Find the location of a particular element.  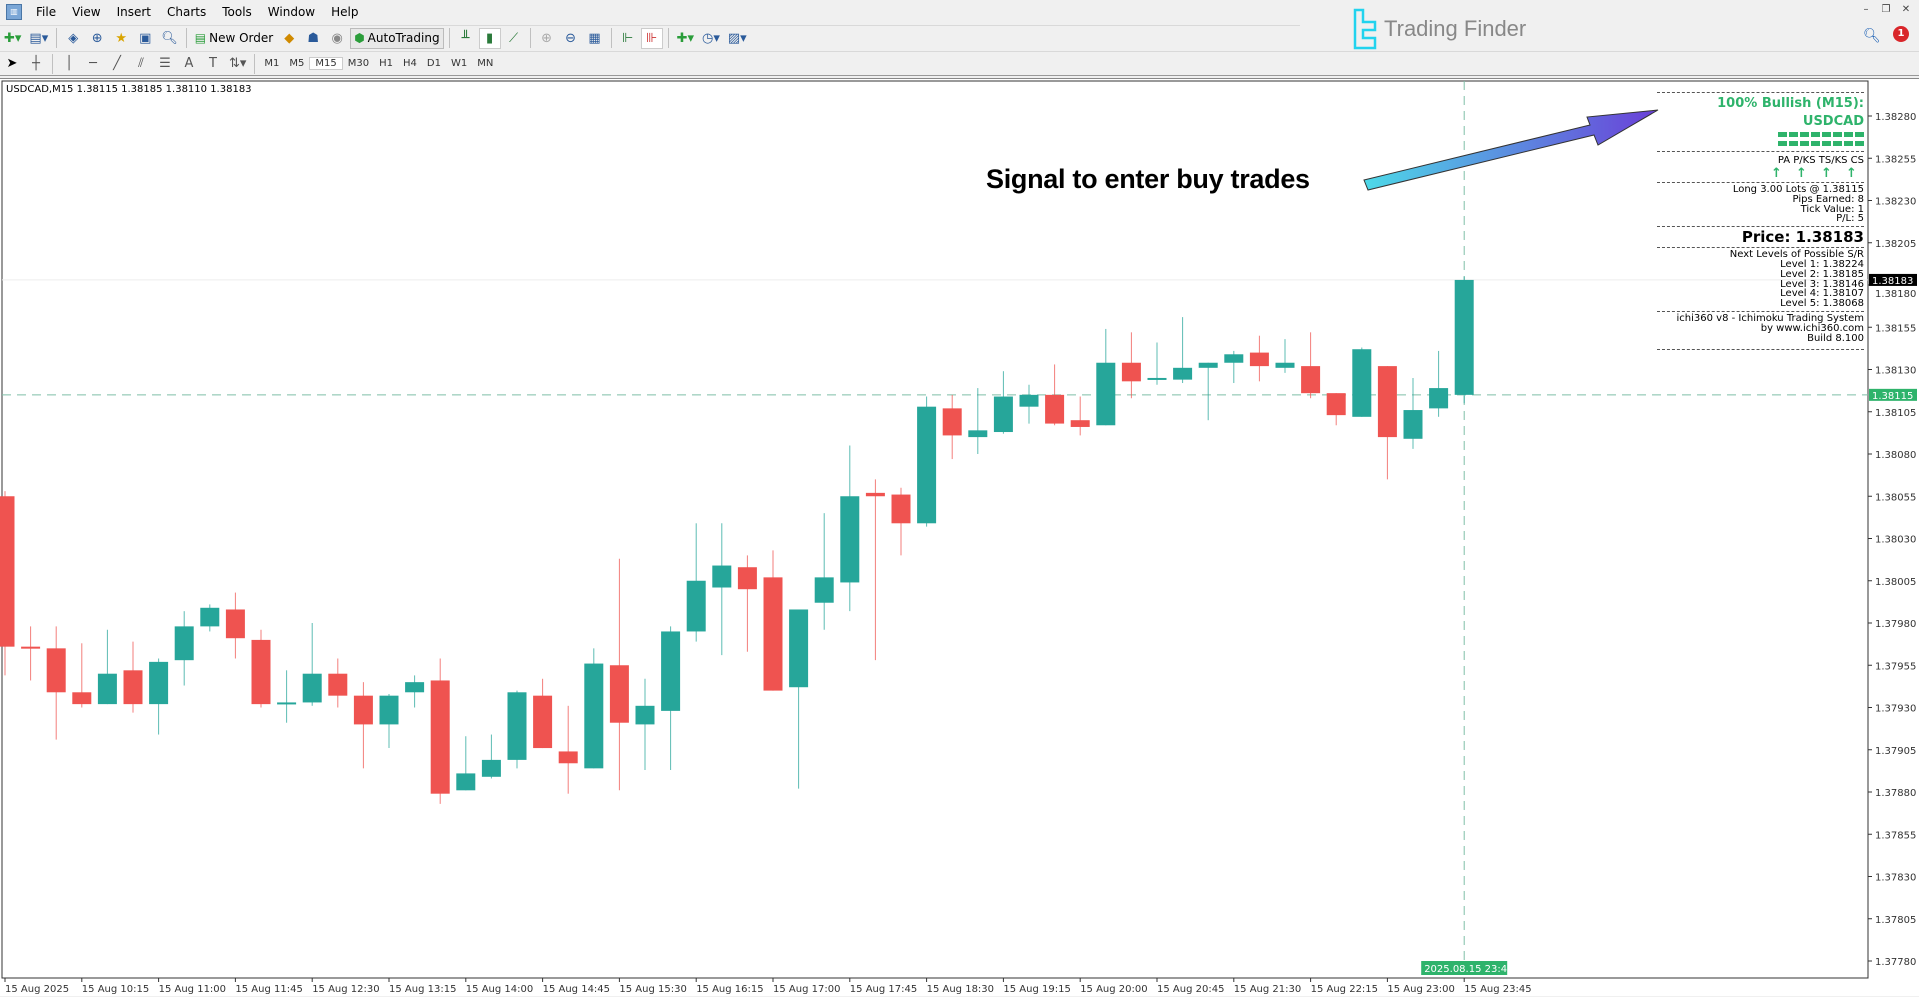

candlestick-chart-icon: ▮ is located at coordinates (489, 38).